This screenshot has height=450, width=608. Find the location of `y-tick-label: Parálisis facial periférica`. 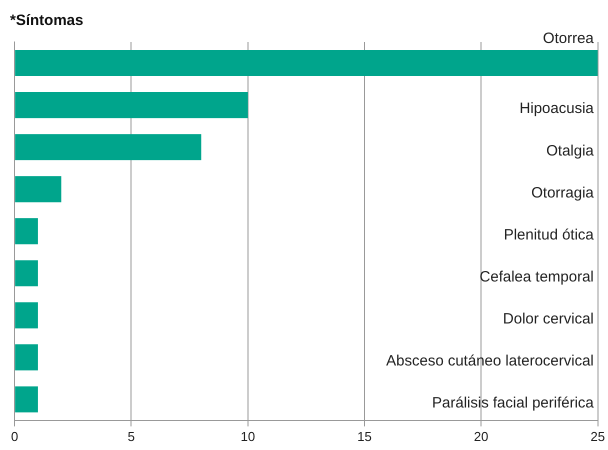

y-tick-label: Parálisis facial periférica is located at coordinates (513, 403).